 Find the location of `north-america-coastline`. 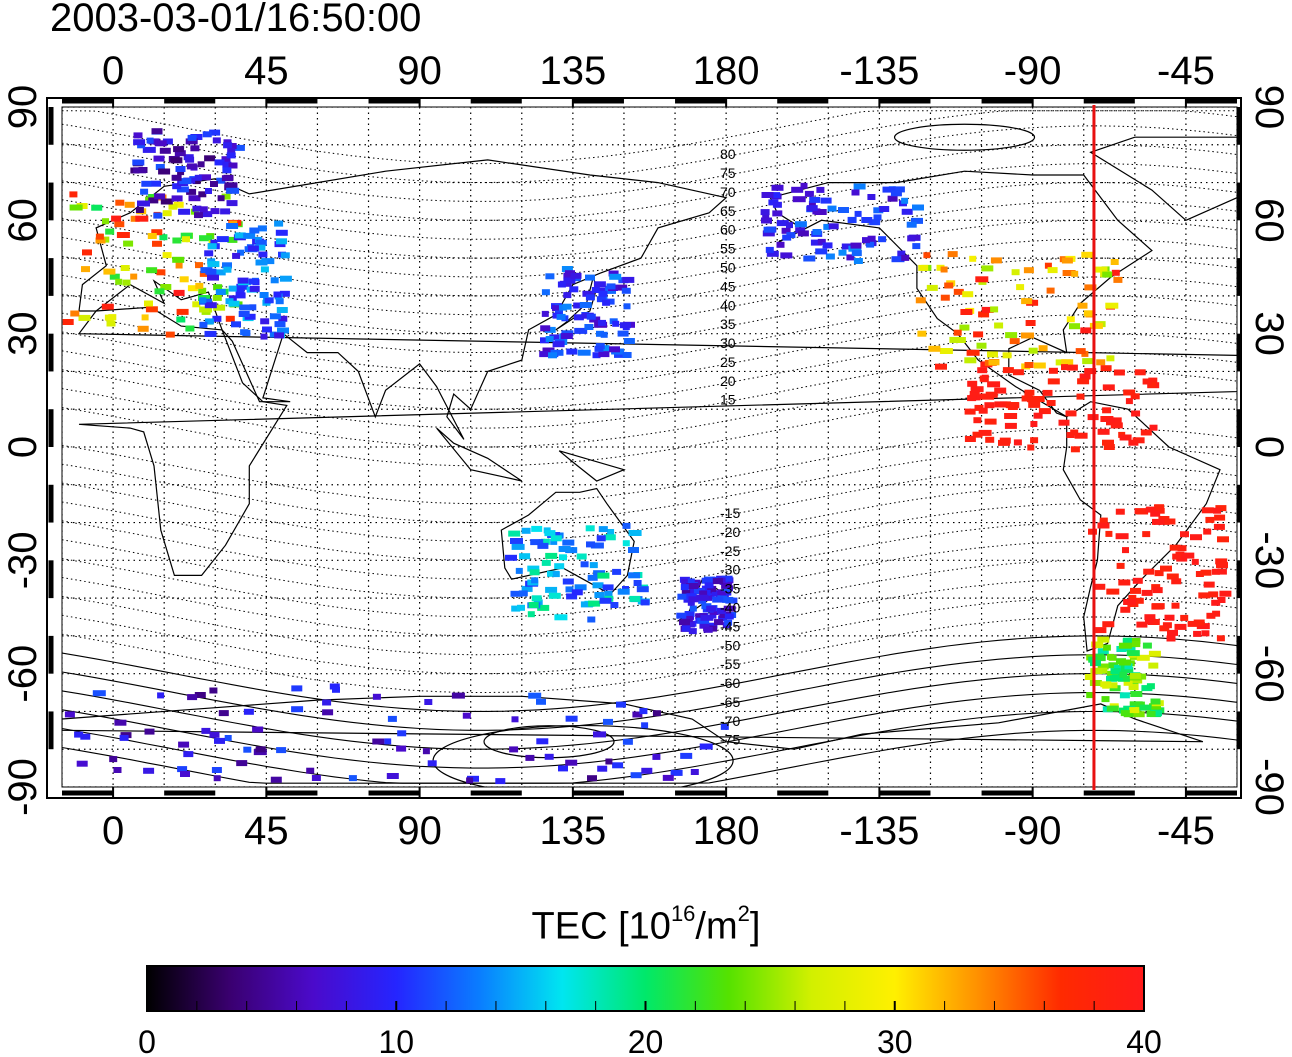

north-america-coastline is located at coordinates (961, 294).